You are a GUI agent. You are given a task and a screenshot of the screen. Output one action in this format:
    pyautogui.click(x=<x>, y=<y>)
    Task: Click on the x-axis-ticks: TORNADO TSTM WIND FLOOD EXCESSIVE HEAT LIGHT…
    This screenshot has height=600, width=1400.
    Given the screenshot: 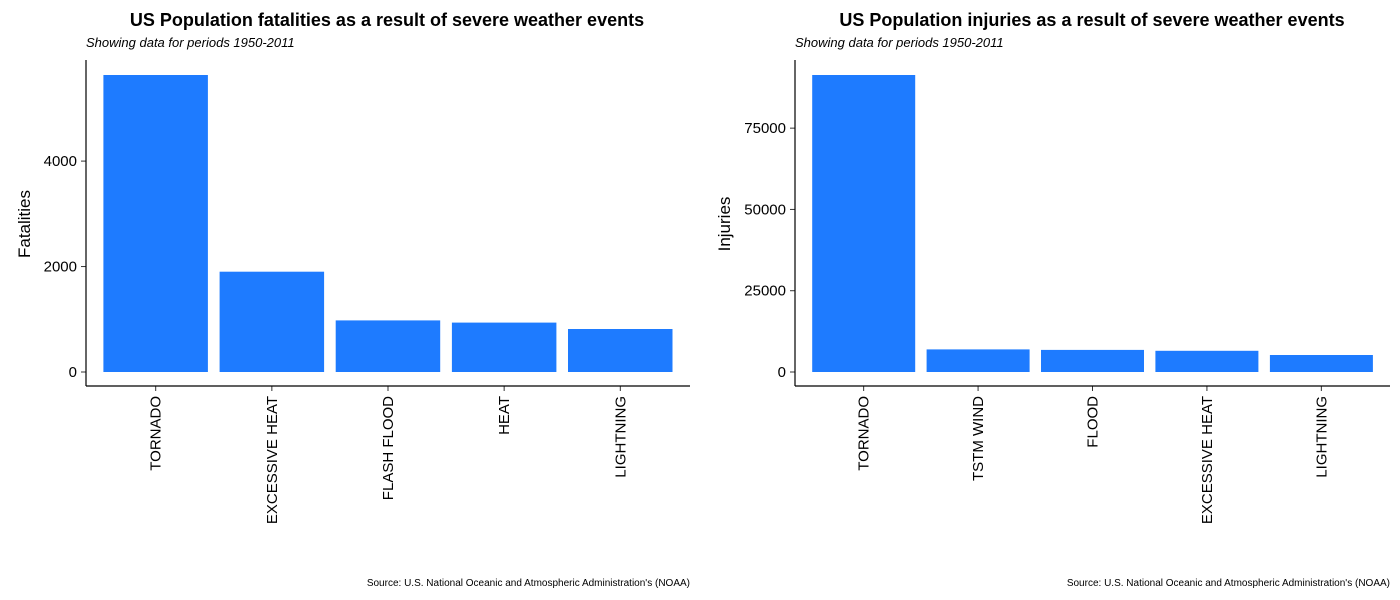 What is the action you would take?
    pyautogui.click(x=1093, y=455)
    